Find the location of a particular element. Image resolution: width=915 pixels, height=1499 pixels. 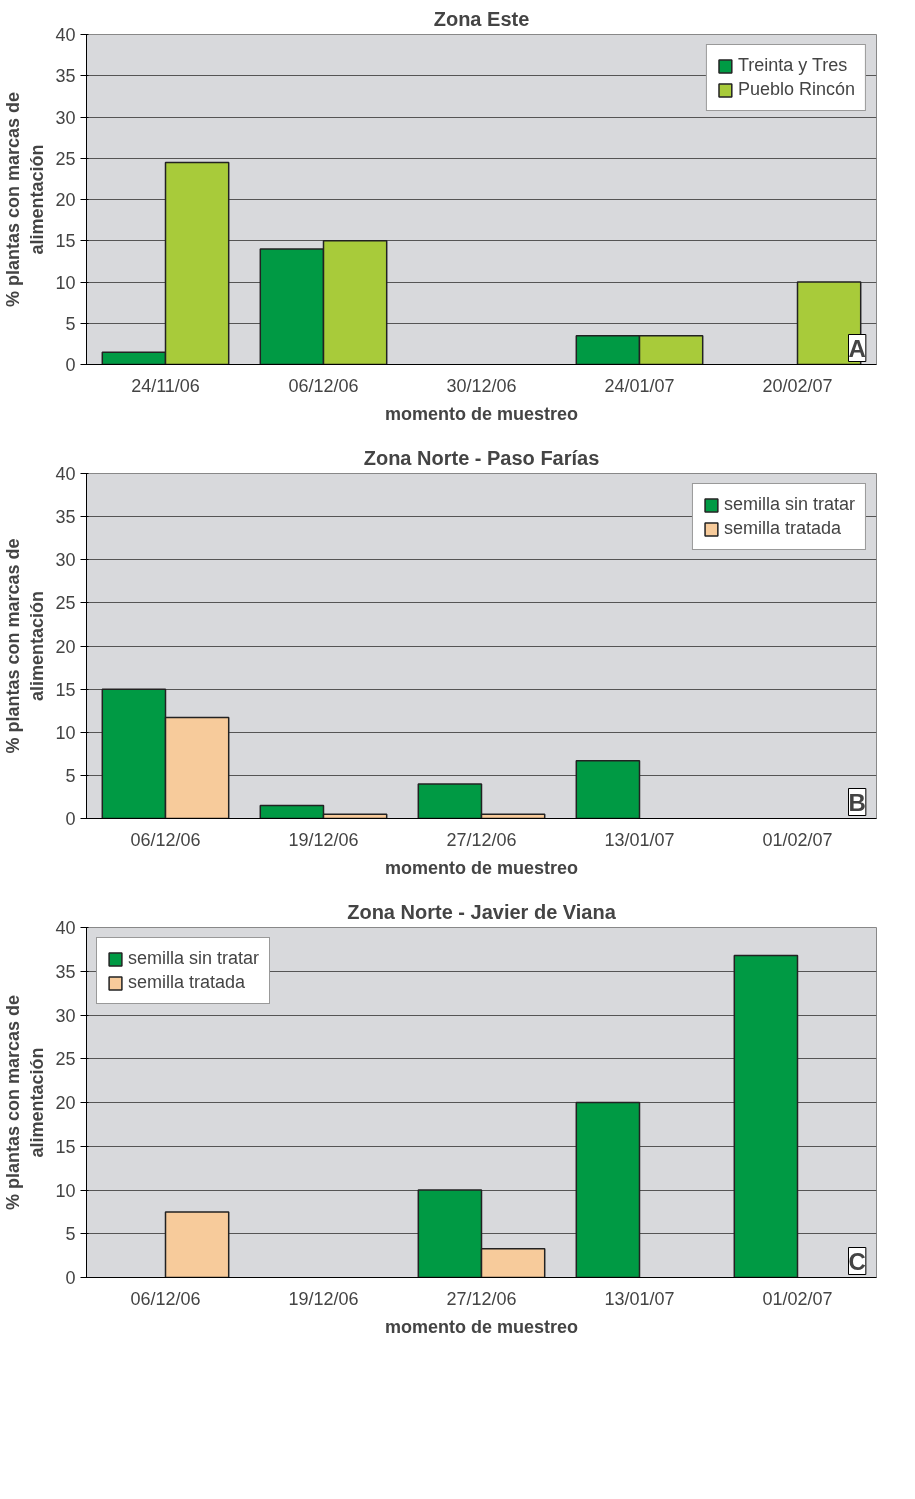

x-tick-label: 30/12/06 is located at coordinates (481, 385).